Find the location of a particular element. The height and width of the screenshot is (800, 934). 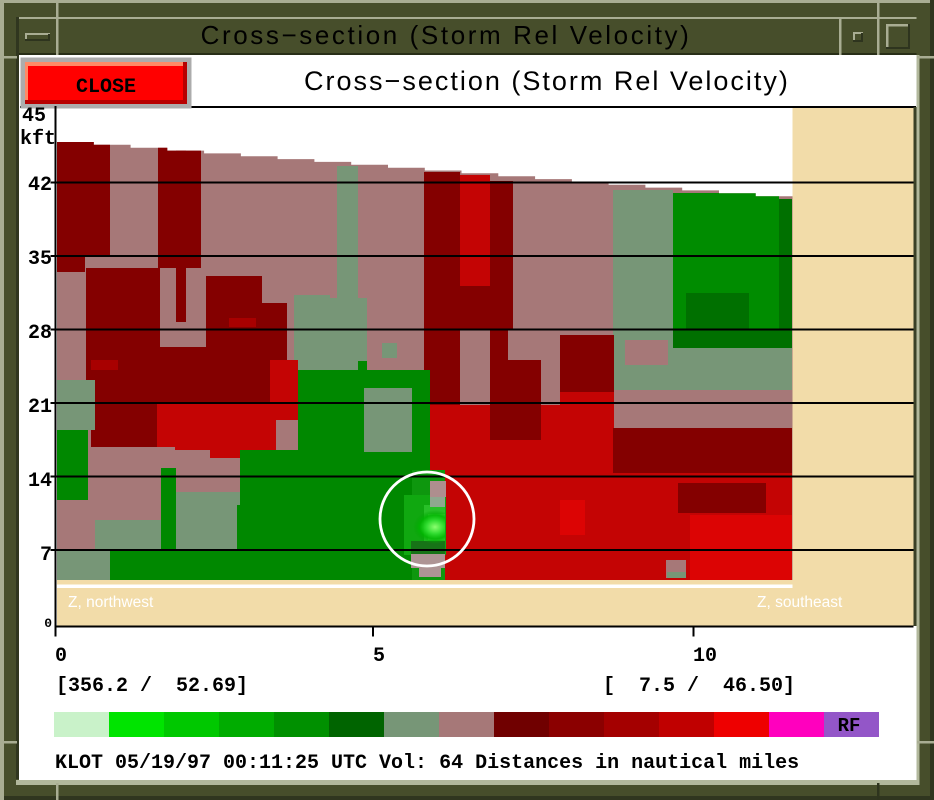

svg-text: 45 is located at coordinates (34, 116).